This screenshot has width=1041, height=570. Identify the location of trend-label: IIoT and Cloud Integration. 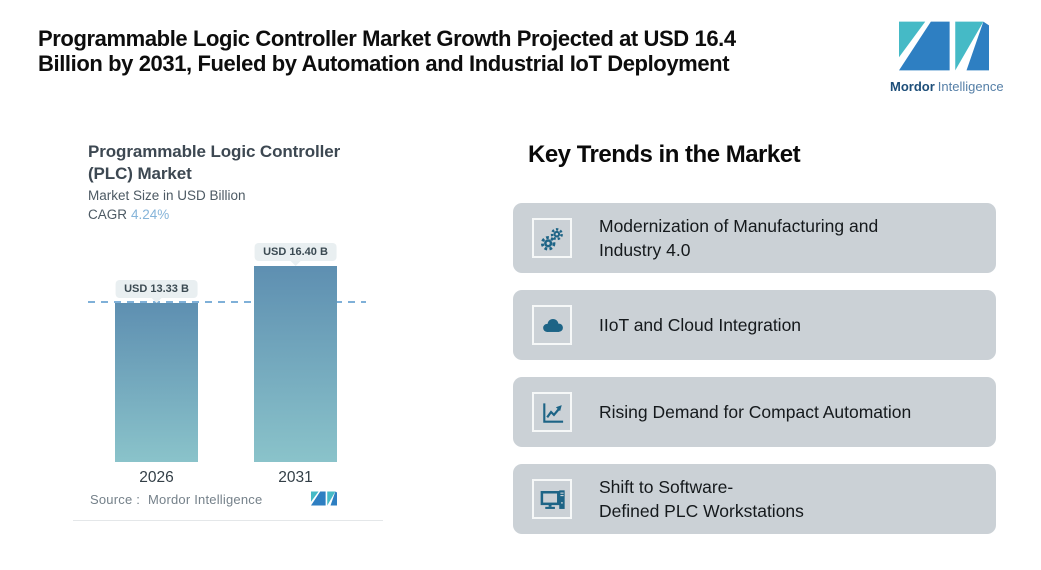
(700, 324).